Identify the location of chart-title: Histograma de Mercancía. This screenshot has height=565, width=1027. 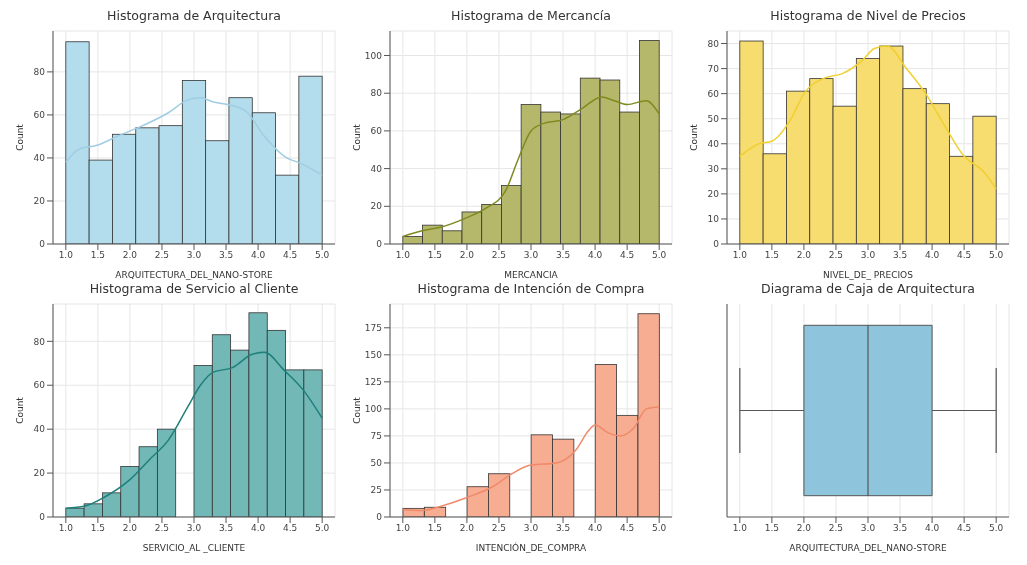
(531, 16).